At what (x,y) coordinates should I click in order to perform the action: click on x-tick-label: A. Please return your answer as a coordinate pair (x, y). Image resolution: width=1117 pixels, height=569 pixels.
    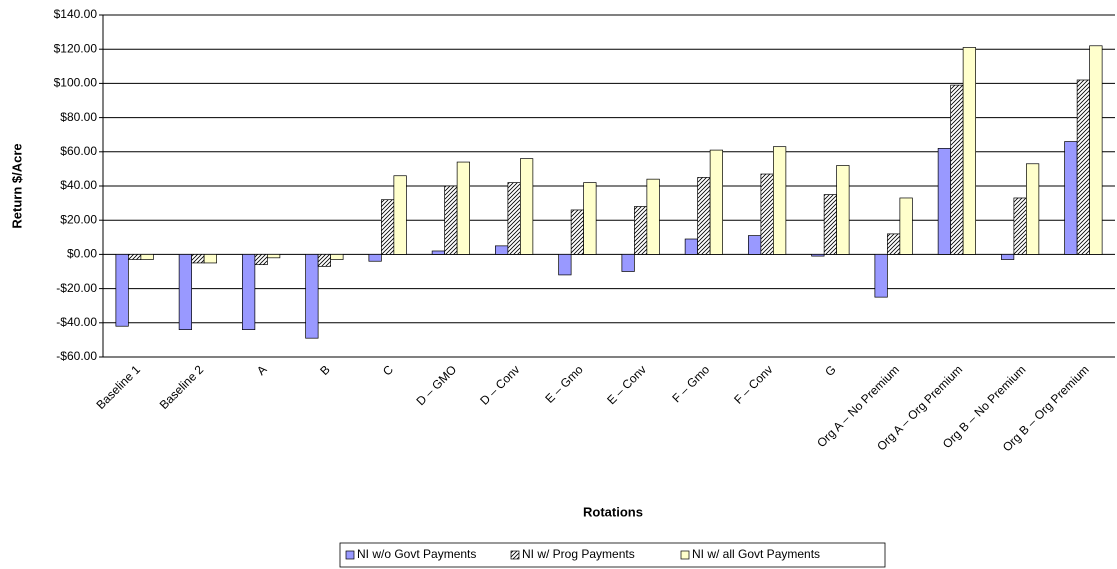
    Looking at the image, I should click on (262, 370).